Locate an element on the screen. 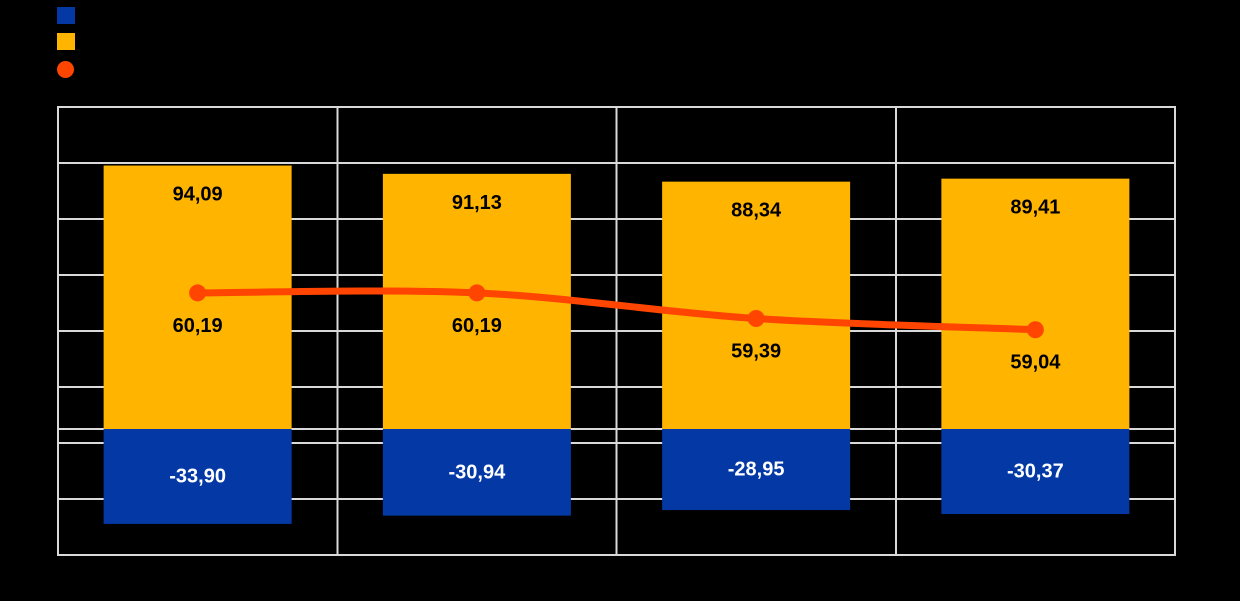 The width and height of the screenshot is (1240, 601). data-label-orange-bars: 91,13 is located at coordinates (477, 203).